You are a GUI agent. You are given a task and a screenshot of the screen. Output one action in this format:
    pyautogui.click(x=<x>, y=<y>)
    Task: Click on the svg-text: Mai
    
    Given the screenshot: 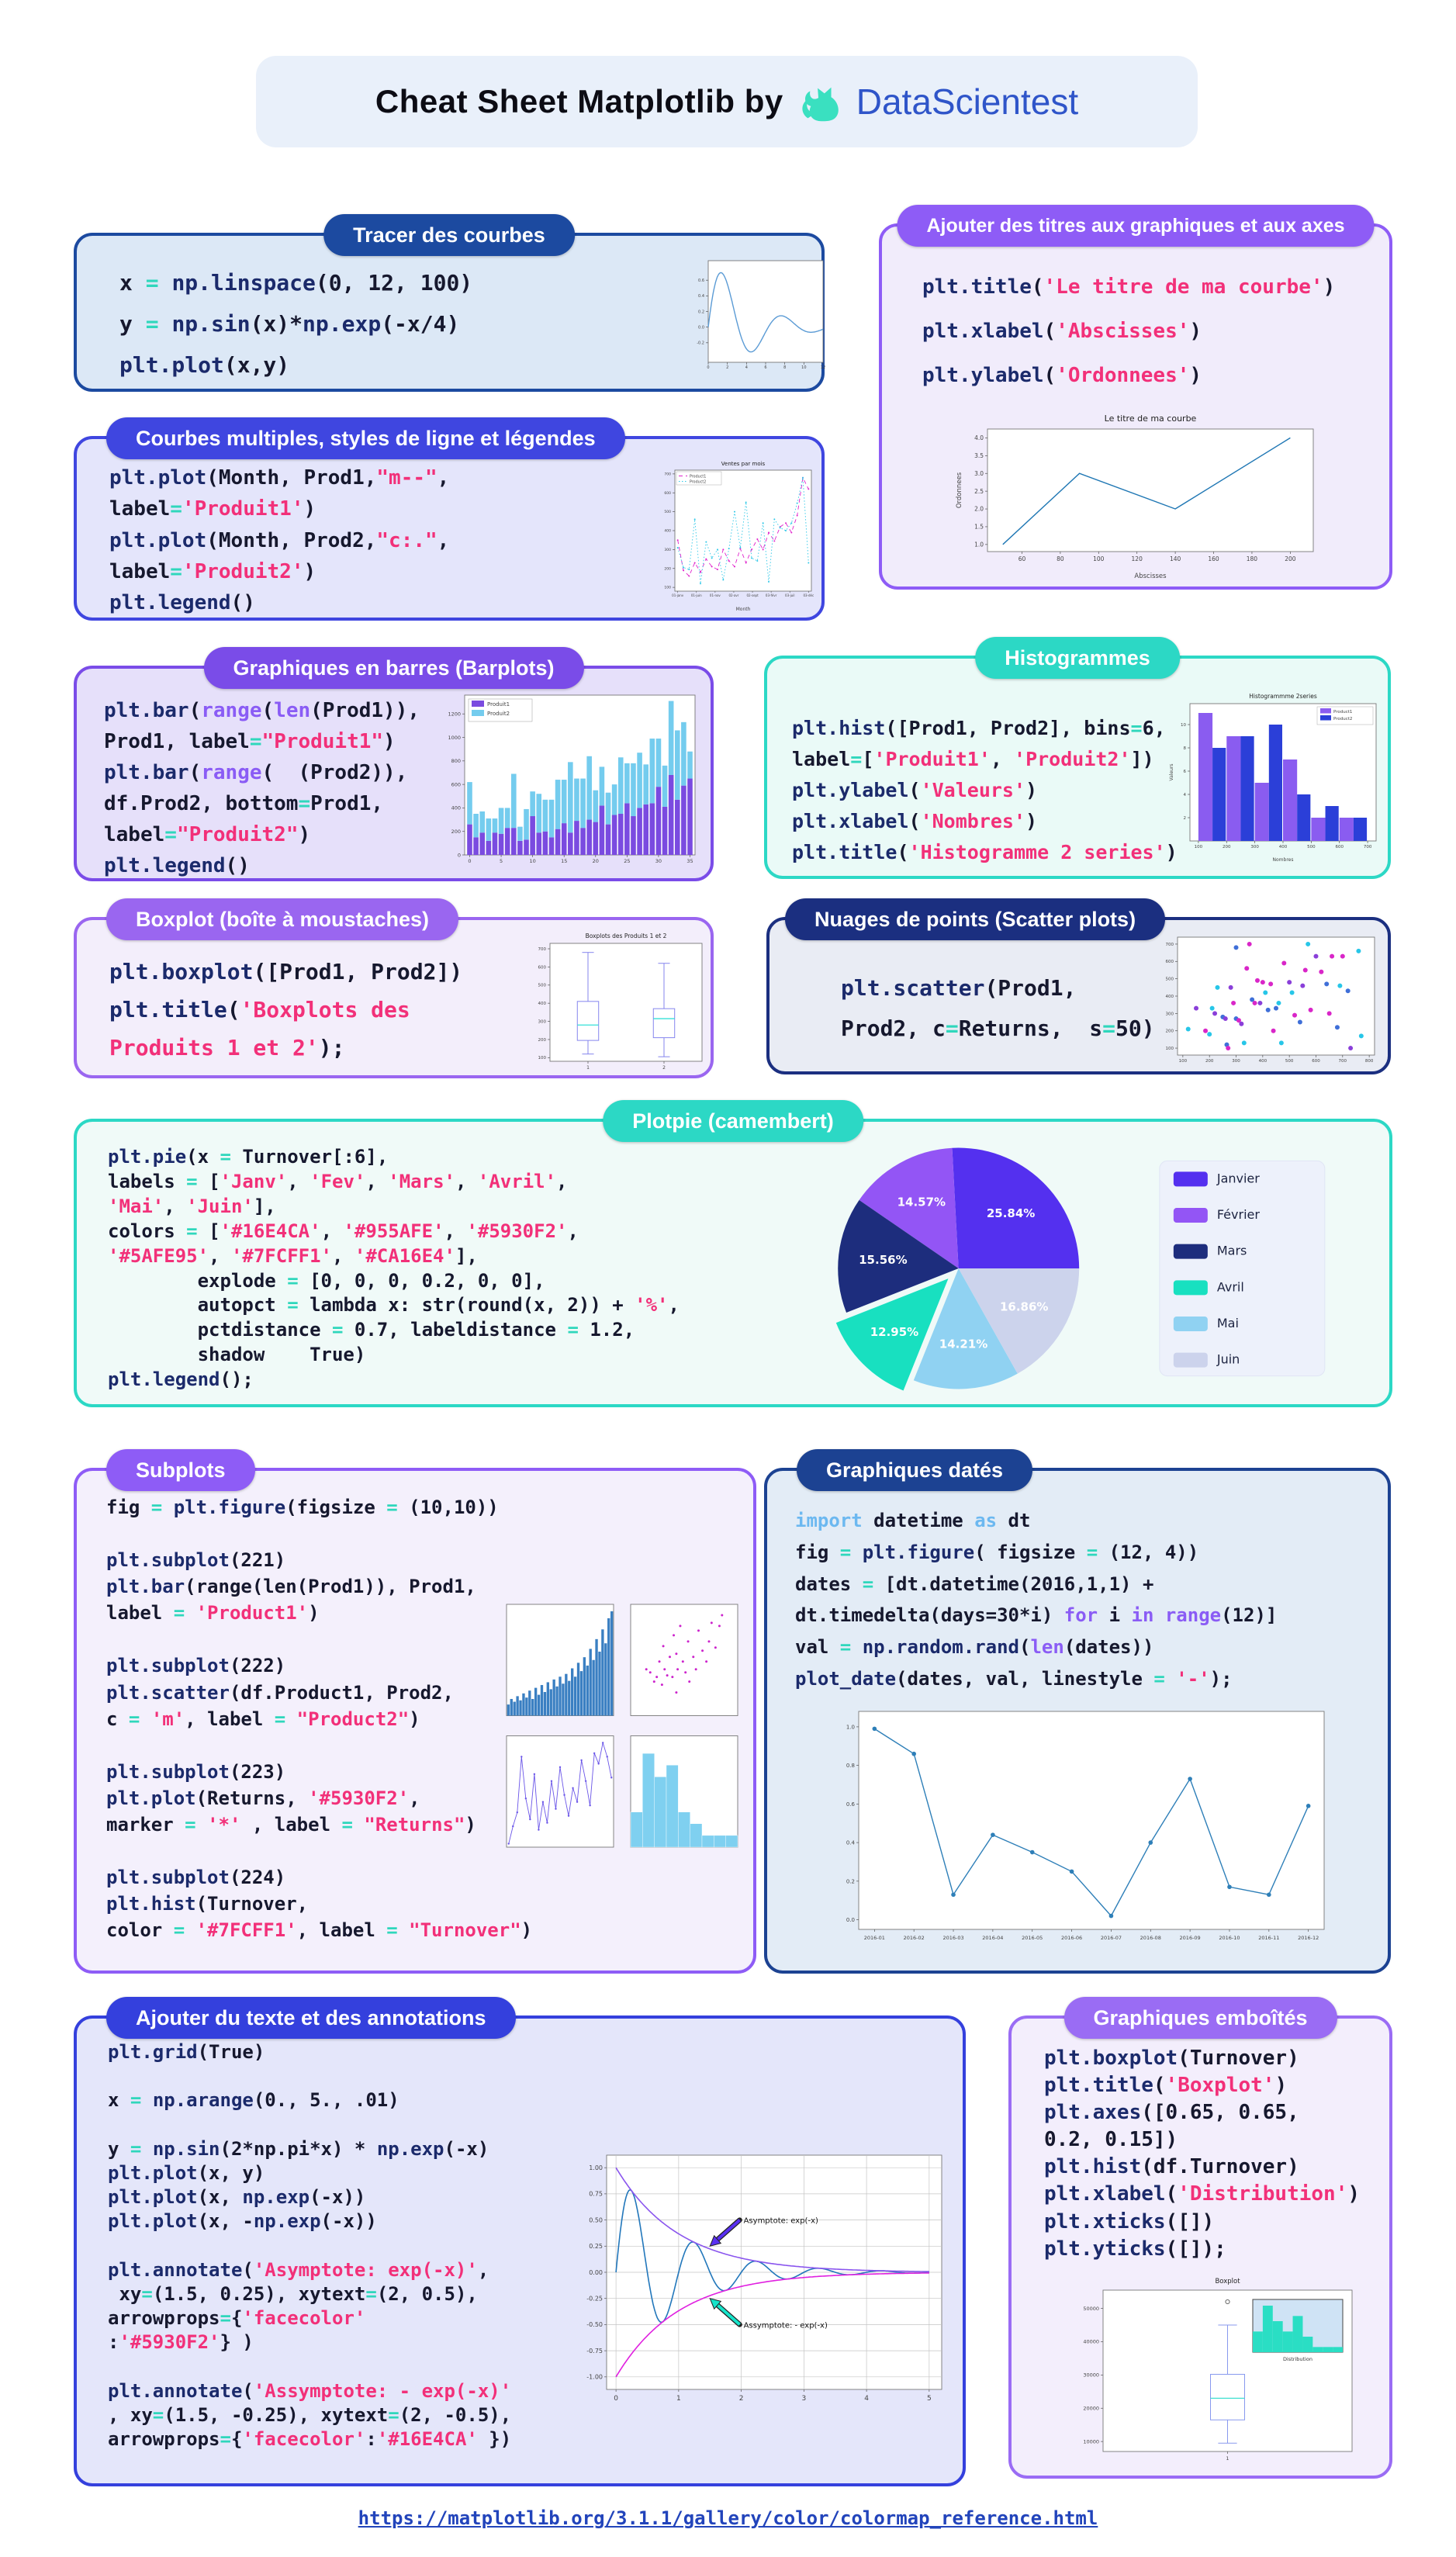 What is the action you would take?
    pyautogui.click(x=1228, y=1323)
    